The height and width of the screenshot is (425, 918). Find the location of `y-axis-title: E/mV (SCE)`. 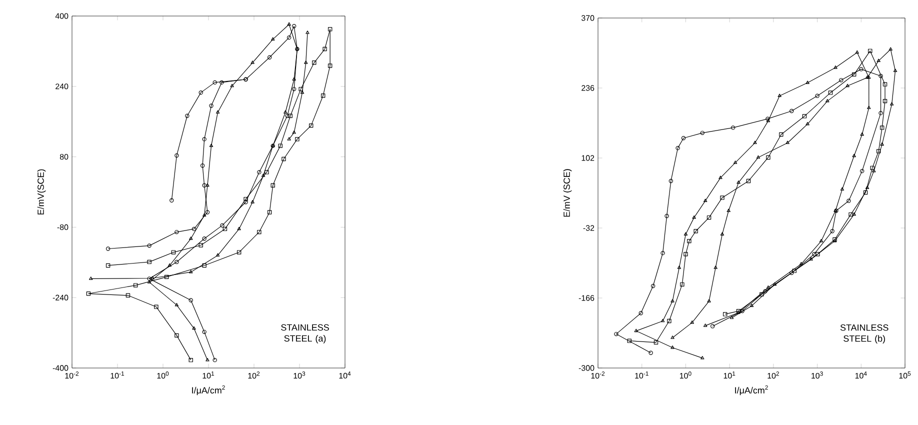

y-axis-title: E/mV (SCE) is located at coordinates (567, 193).